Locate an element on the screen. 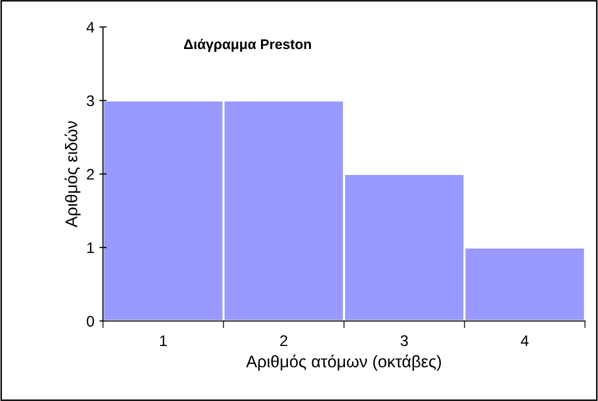 This screenshot has width=598, height=401. x-tick-label: 3 is located at coordinates (404, 340).